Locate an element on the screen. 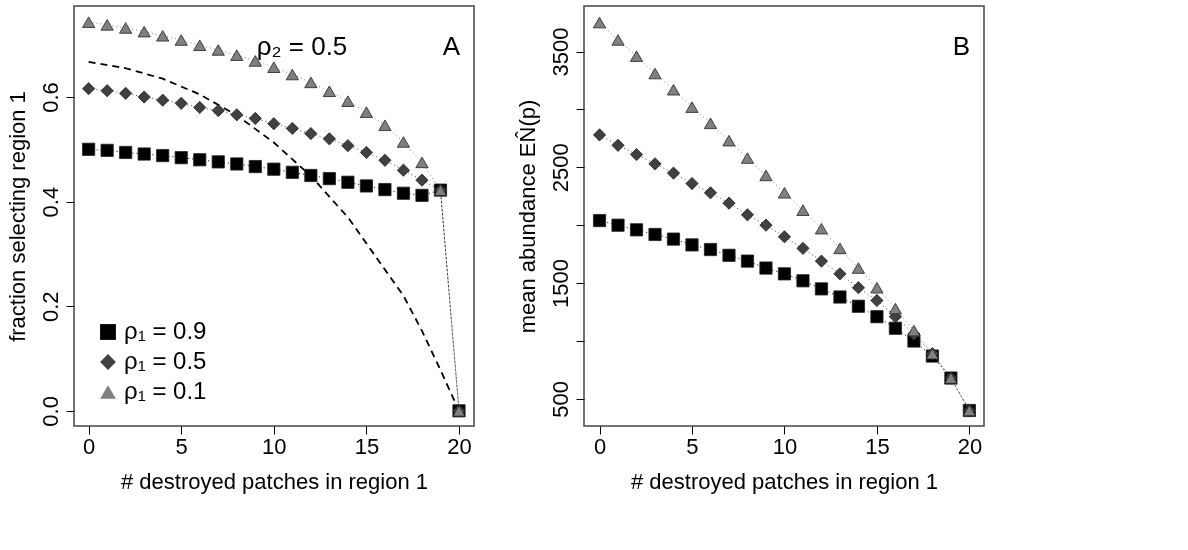  legend-label: ρ₁ = 0.9 is located at coordinates (165, 330).